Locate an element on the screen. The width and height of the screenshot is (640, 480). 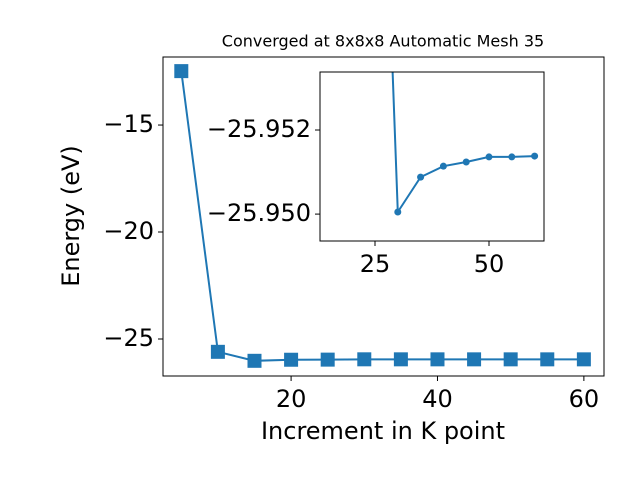
line is located at coordinates (463, 144).